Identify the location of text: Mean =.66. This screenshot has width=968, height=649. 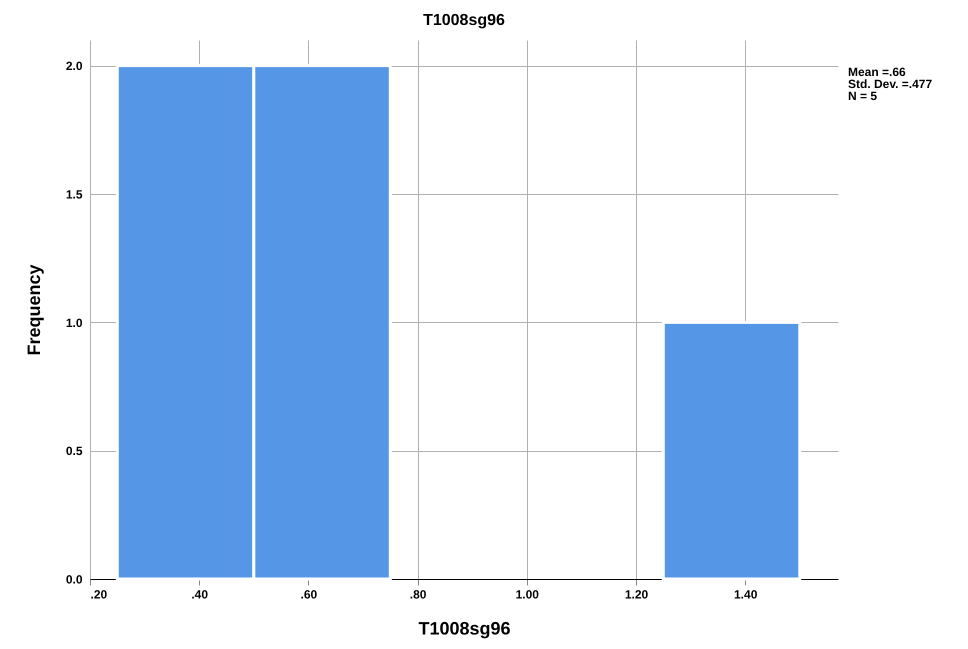
(877, 72).